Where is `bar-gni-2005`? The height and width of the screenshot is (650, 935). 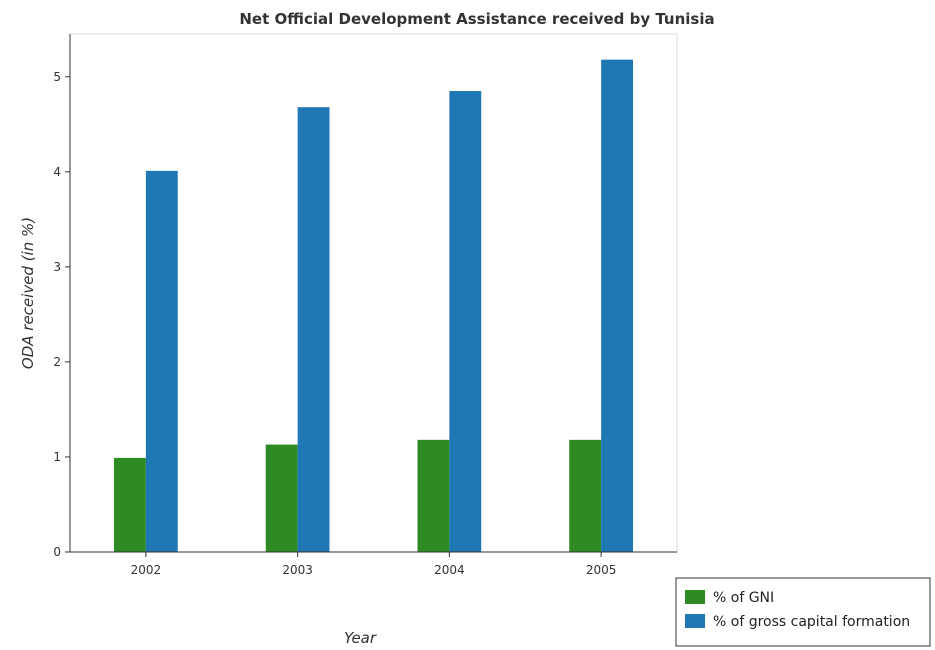 bar-gni-2005 is located at coordinates (585, 495).